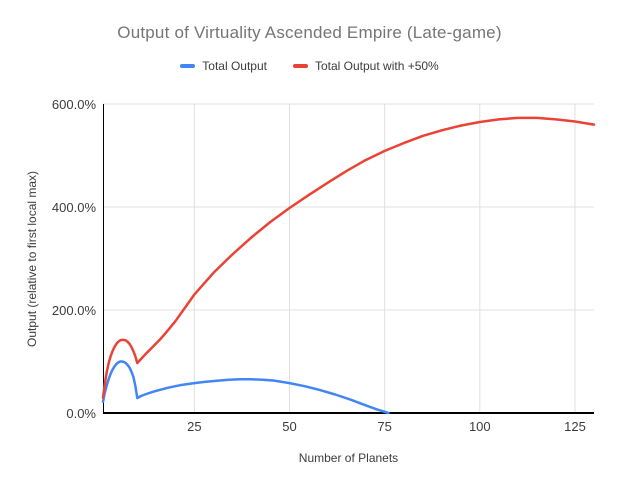 The image size is (619, 491). What do you see at coordinates (73, 104) in the screenshot?
I see `y-tick-label-600.0%: 600.0%` at bounding box center [73, 104].